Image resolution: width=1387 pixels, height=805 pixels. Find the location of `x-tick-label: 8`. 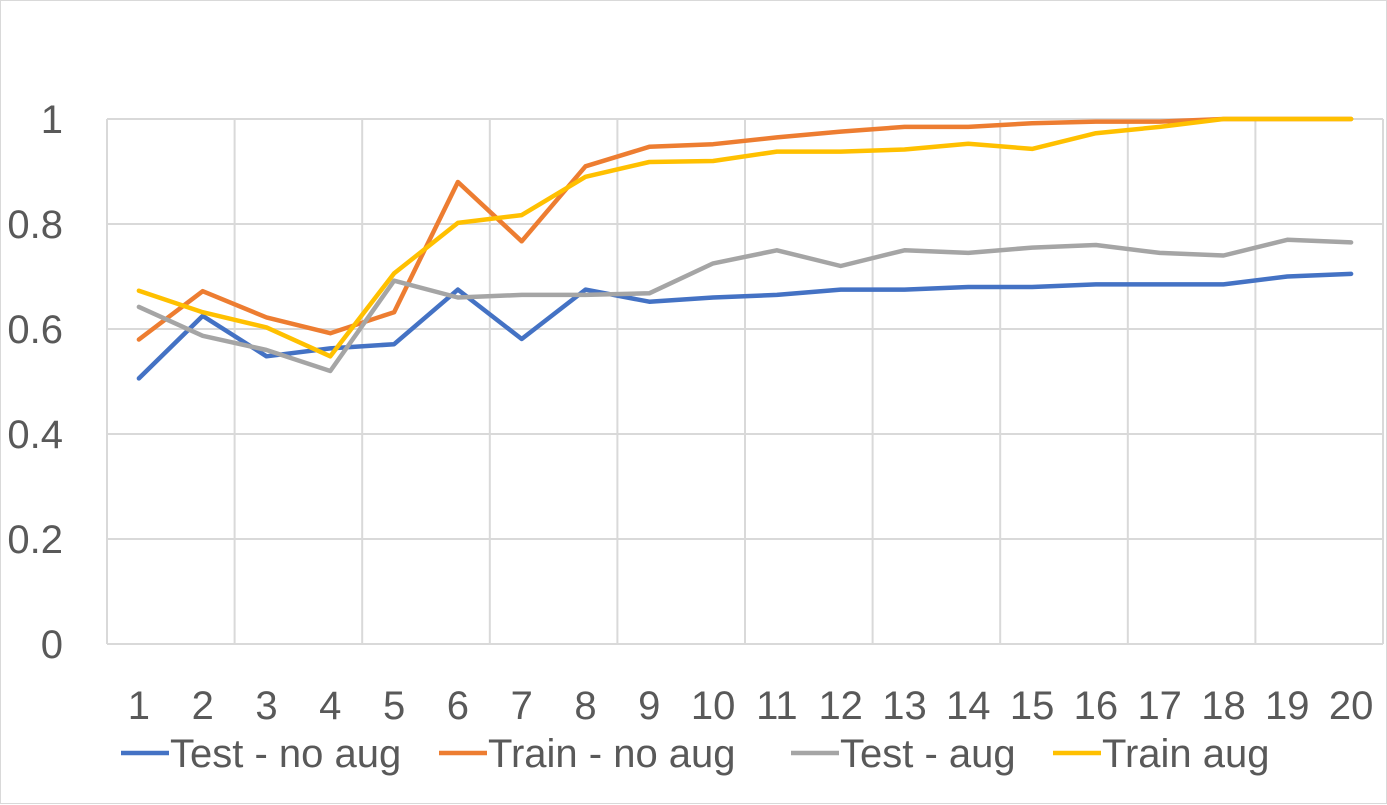

x-tick-label: 8 is located at coordinates (585, 706).